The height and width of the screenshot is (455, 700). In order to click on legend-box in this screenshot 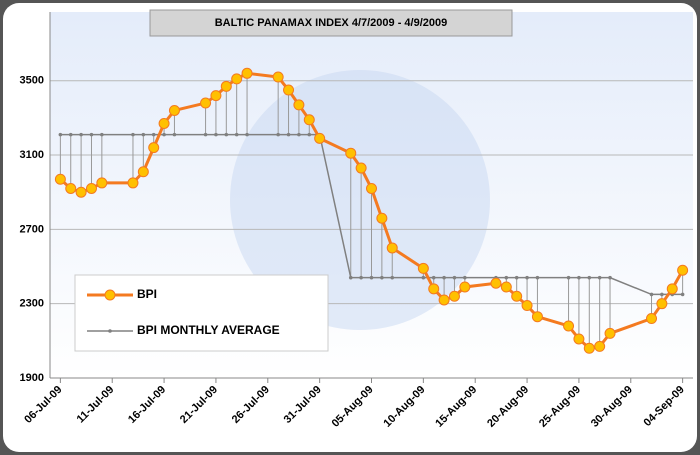, I will do `click(201, 313)`.